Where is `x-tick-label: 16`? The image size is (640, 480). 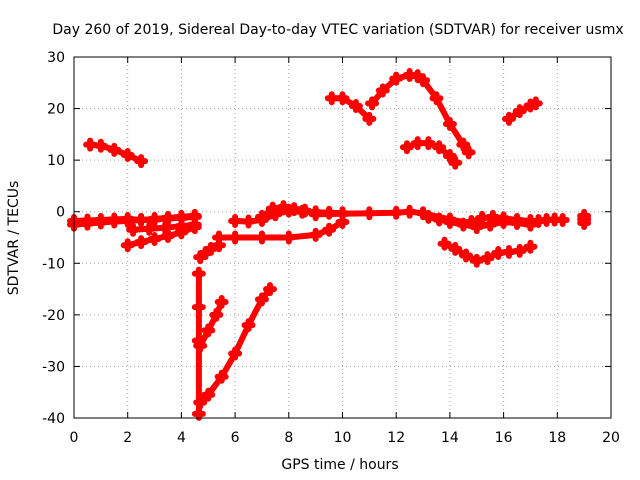
x-tick-label: 16 is located at coordinates (504, 438).